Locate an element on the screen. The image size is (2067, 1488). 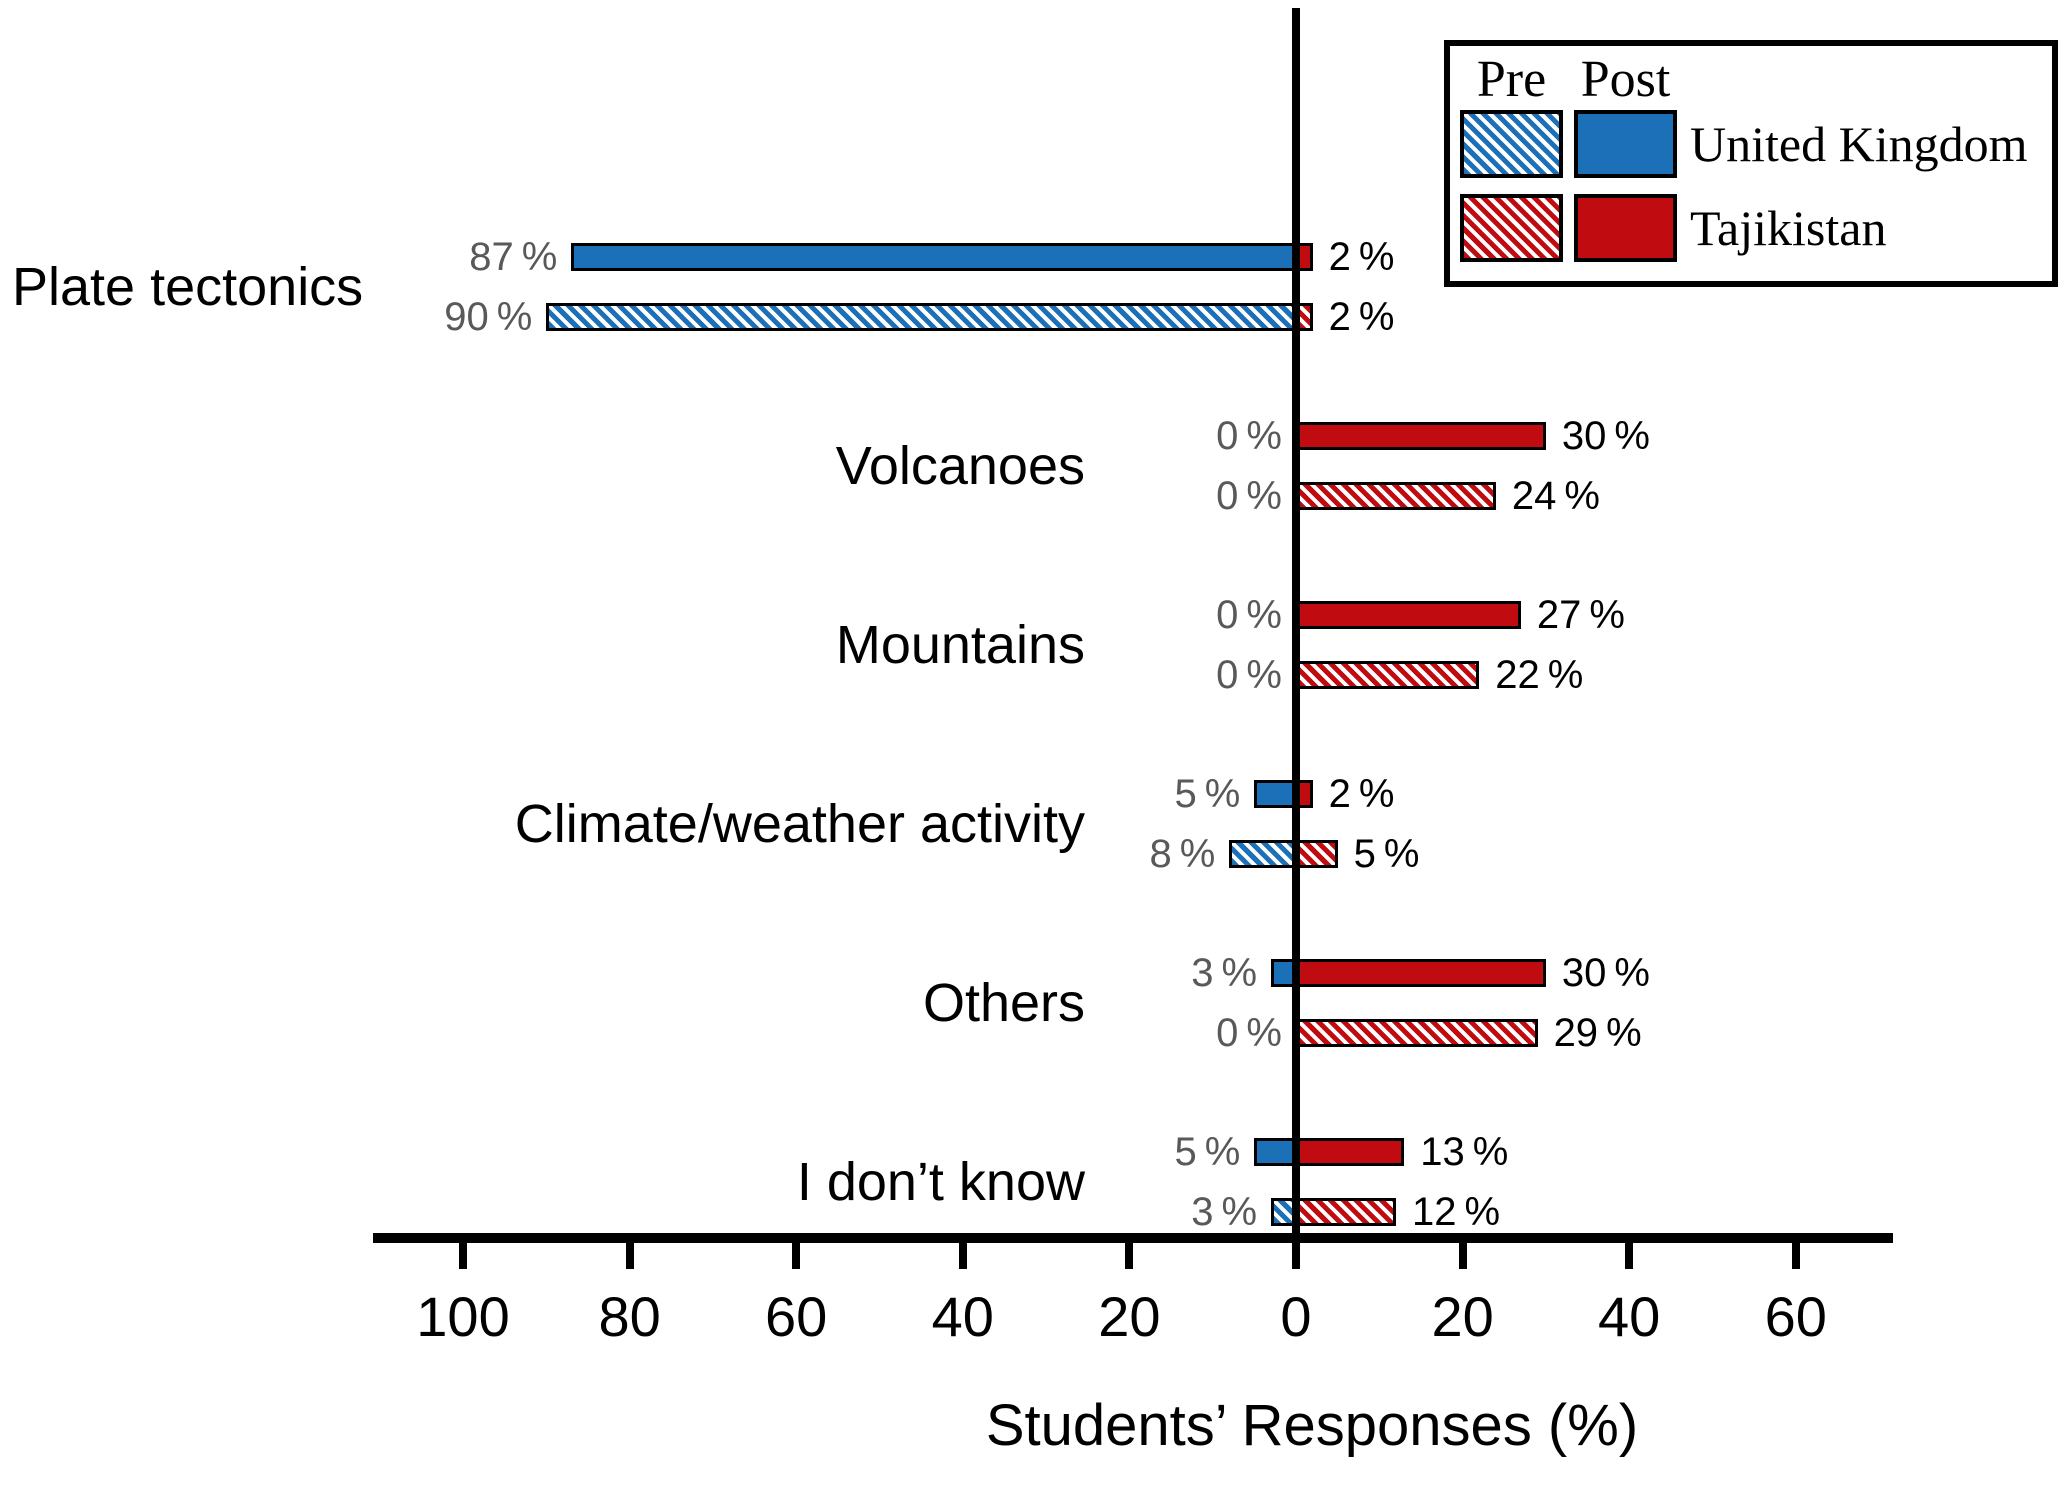
value-label-tajikistan-post-volcanoes: 30 % is located at coordinates (1605, 436).